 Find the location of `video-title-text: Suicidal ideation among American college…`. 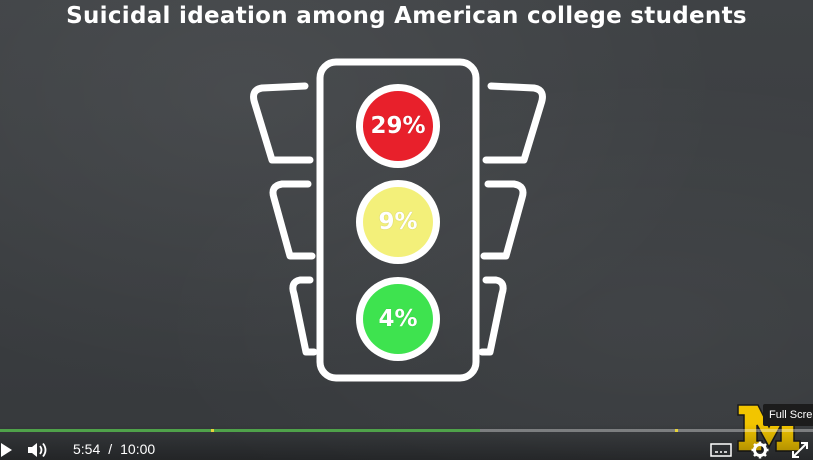

video-title-text: Suicidal ideation among American college… is located at coordinates (406, 16).